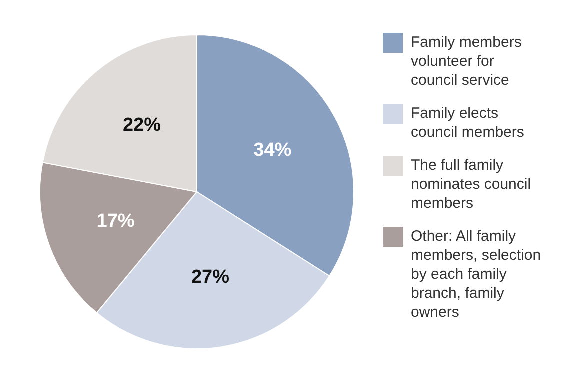 The image size is (572, 384). What do you see at coordinates (471, 184) in the screenshot?
I see `legend-label: The full family nominates council members` at bounding box center [471, 184].